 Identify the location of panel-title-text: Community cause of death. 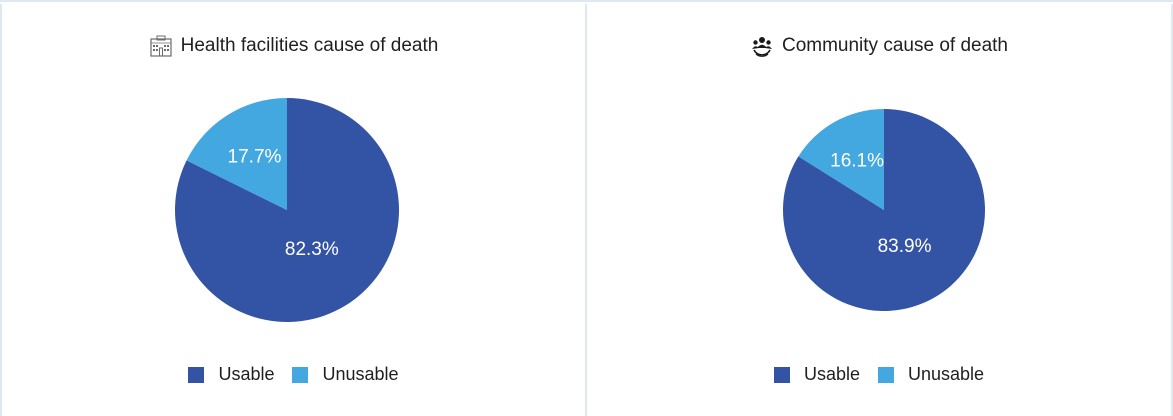
(894, 45).